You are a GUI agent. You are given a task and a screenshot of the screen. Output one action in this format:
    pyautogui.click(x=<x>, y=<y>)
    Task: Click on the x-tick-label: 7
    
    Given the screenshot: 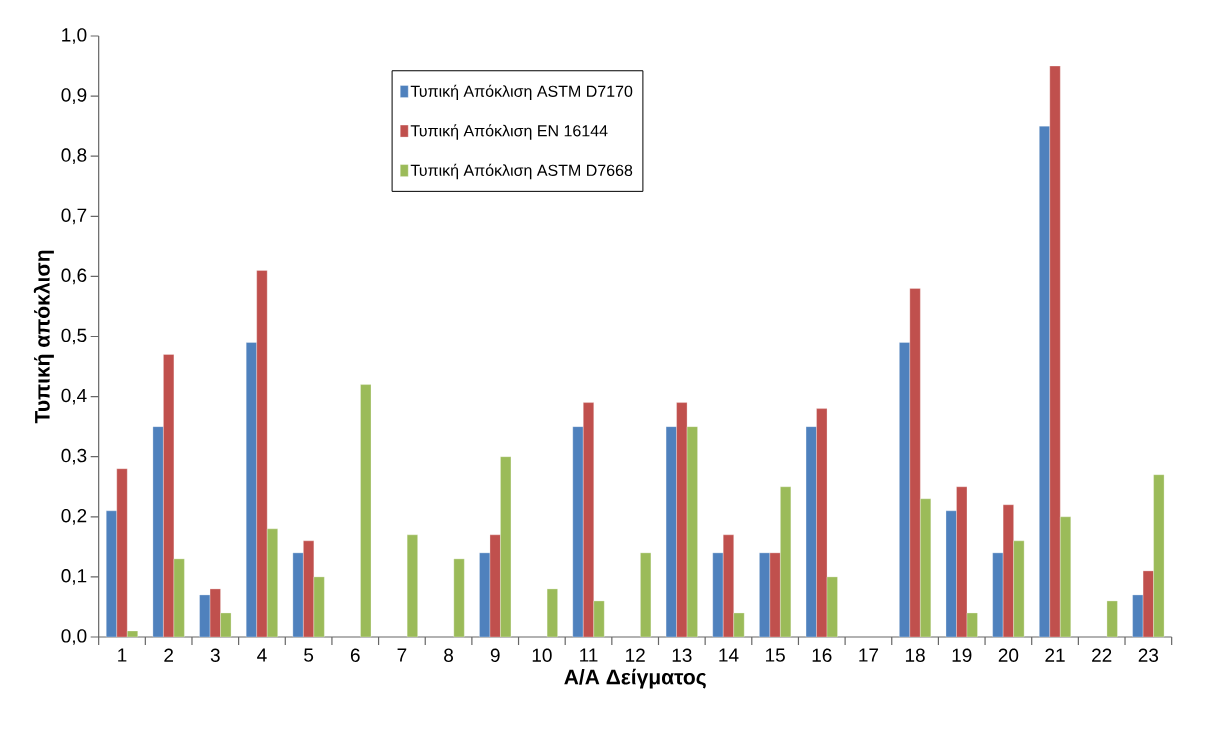 What is the action you would take?
    pyautogui.click(x=402, y=655)
    